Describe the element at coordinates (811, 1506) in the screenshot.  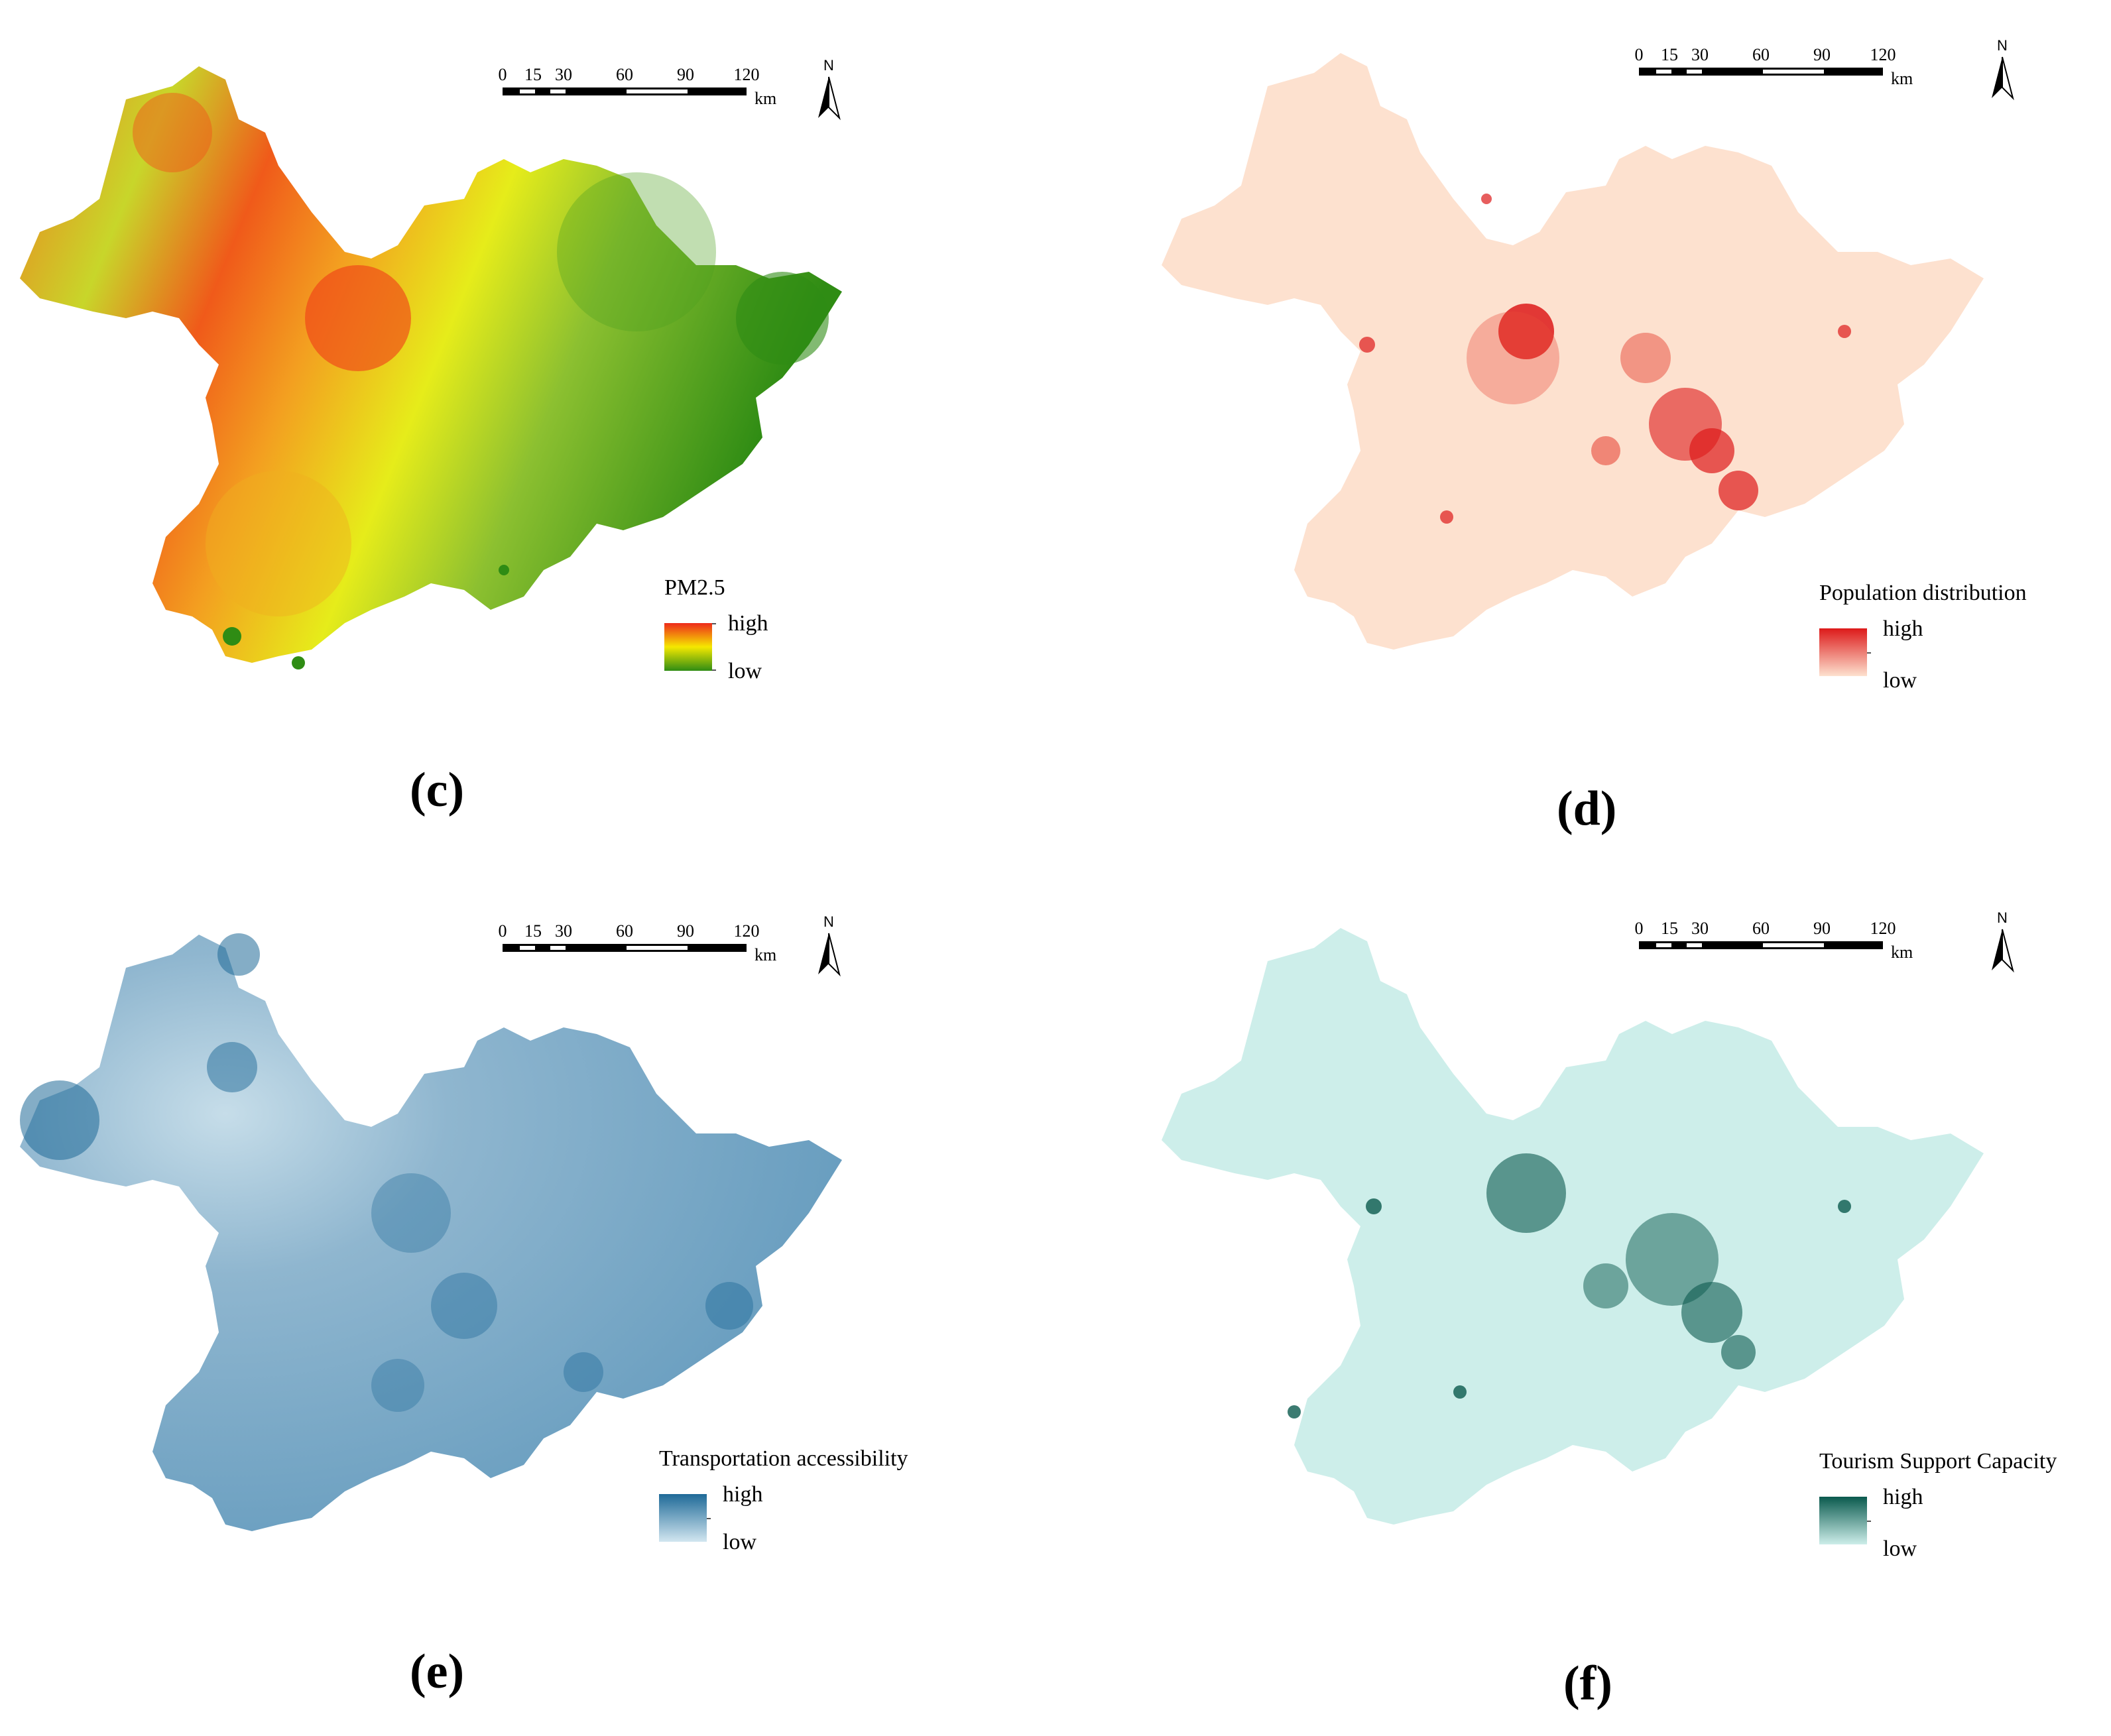
I see `legend-transportation: Transportation accessibility high low` at that location.